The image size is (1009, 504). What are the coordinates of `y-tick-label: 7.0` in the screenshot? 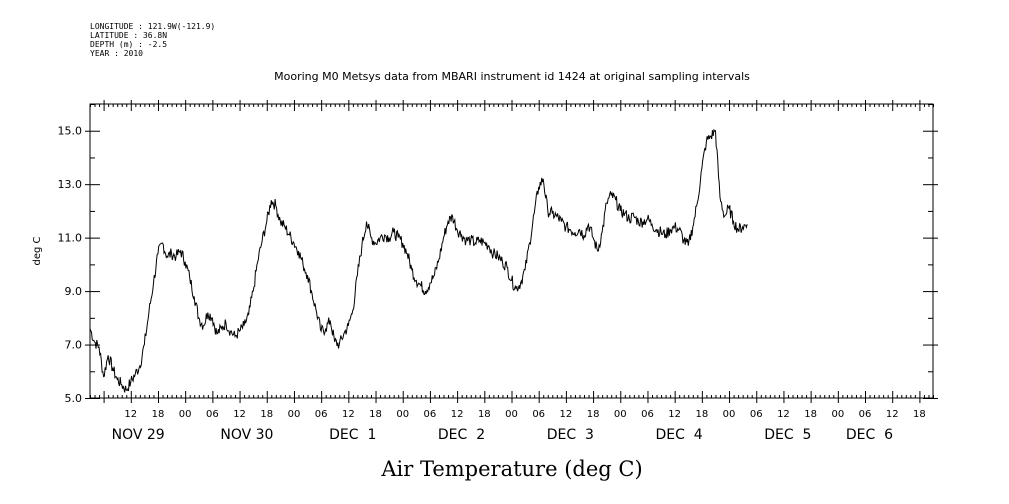 It's located at (74, 345).